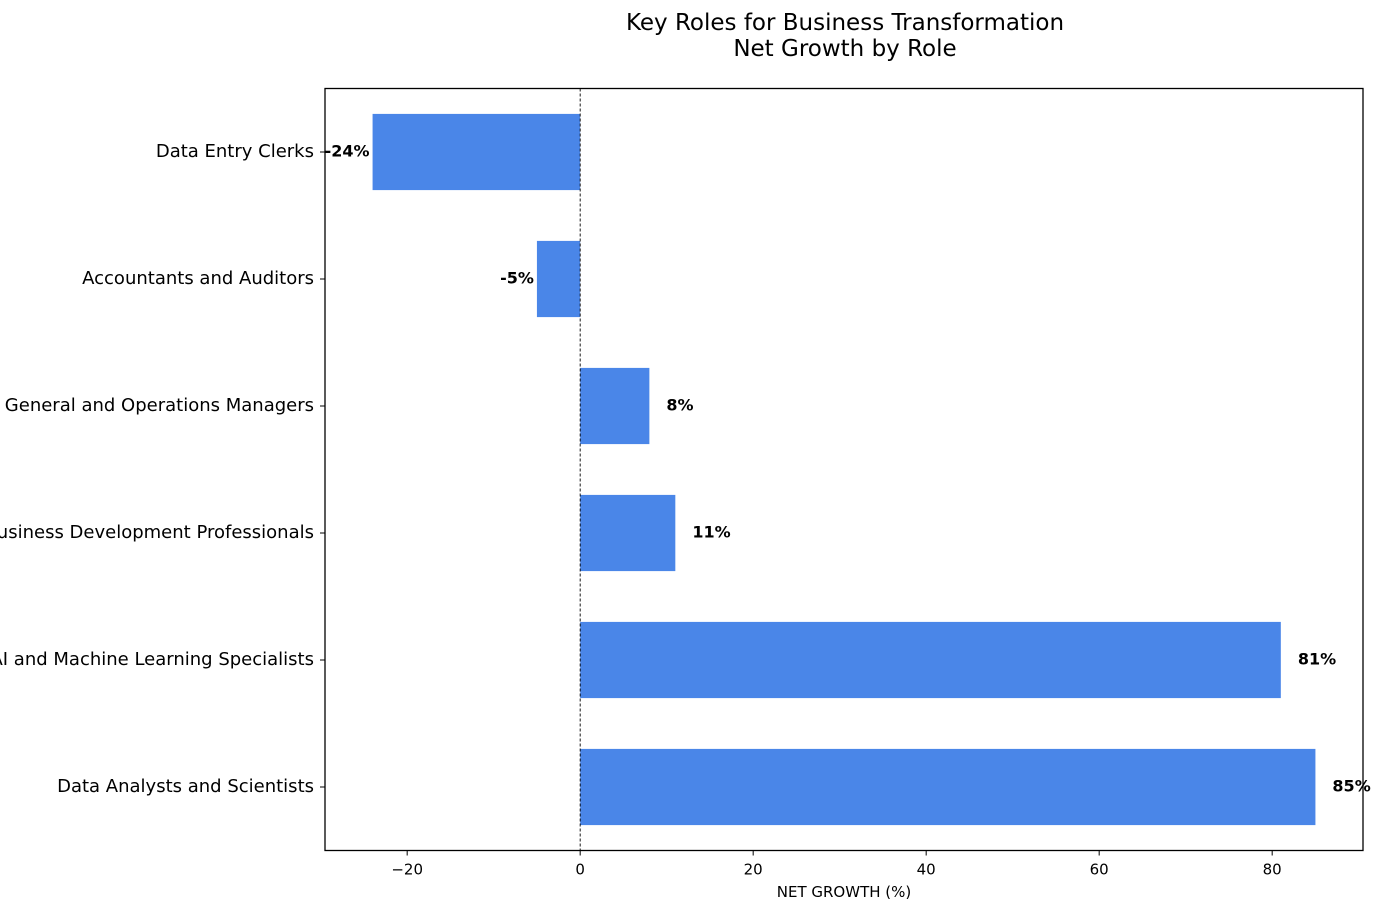 This screenshot has width=1379, height=914. Describe the element at coordinates (844, 892) in the screenshot. I see `x-axis-title: NET GROWTH (%)` at that location.